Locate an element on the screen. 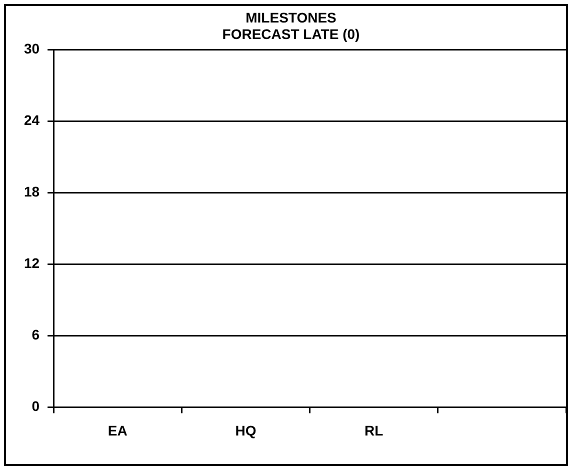 This screenshot has height=469, width=570. y-tick-label: 6 is located at coordinates (36, 334).